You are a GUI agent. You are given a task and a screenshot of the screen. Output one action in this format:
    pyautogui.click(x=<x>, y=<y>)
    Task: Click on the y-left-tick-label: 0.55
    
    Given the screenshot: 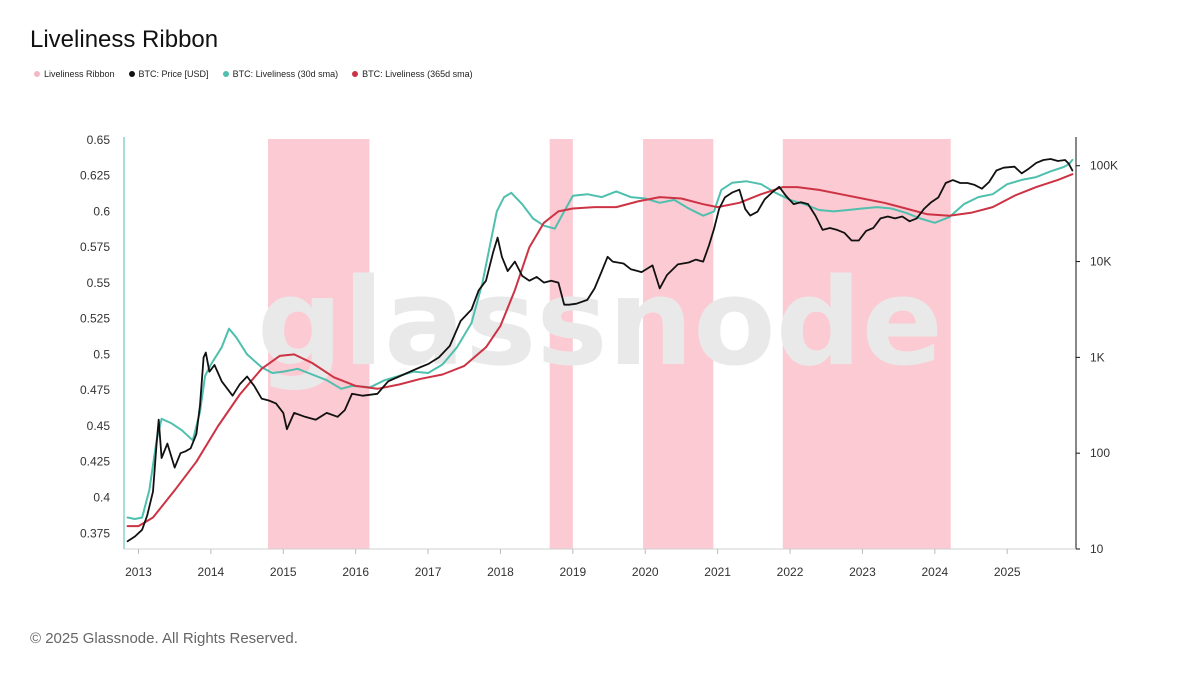 What is the action you would take?
    pyautogui.click(x=99, y=283)
    